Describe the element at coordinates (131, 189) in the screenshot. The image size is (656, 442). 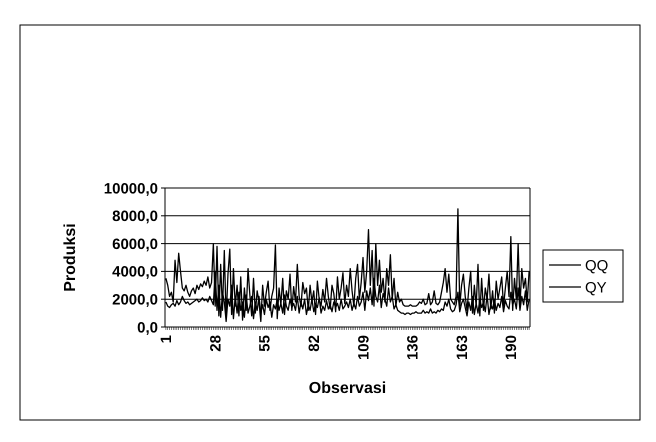
I see `y-tick-label: 10000,0` at that location.